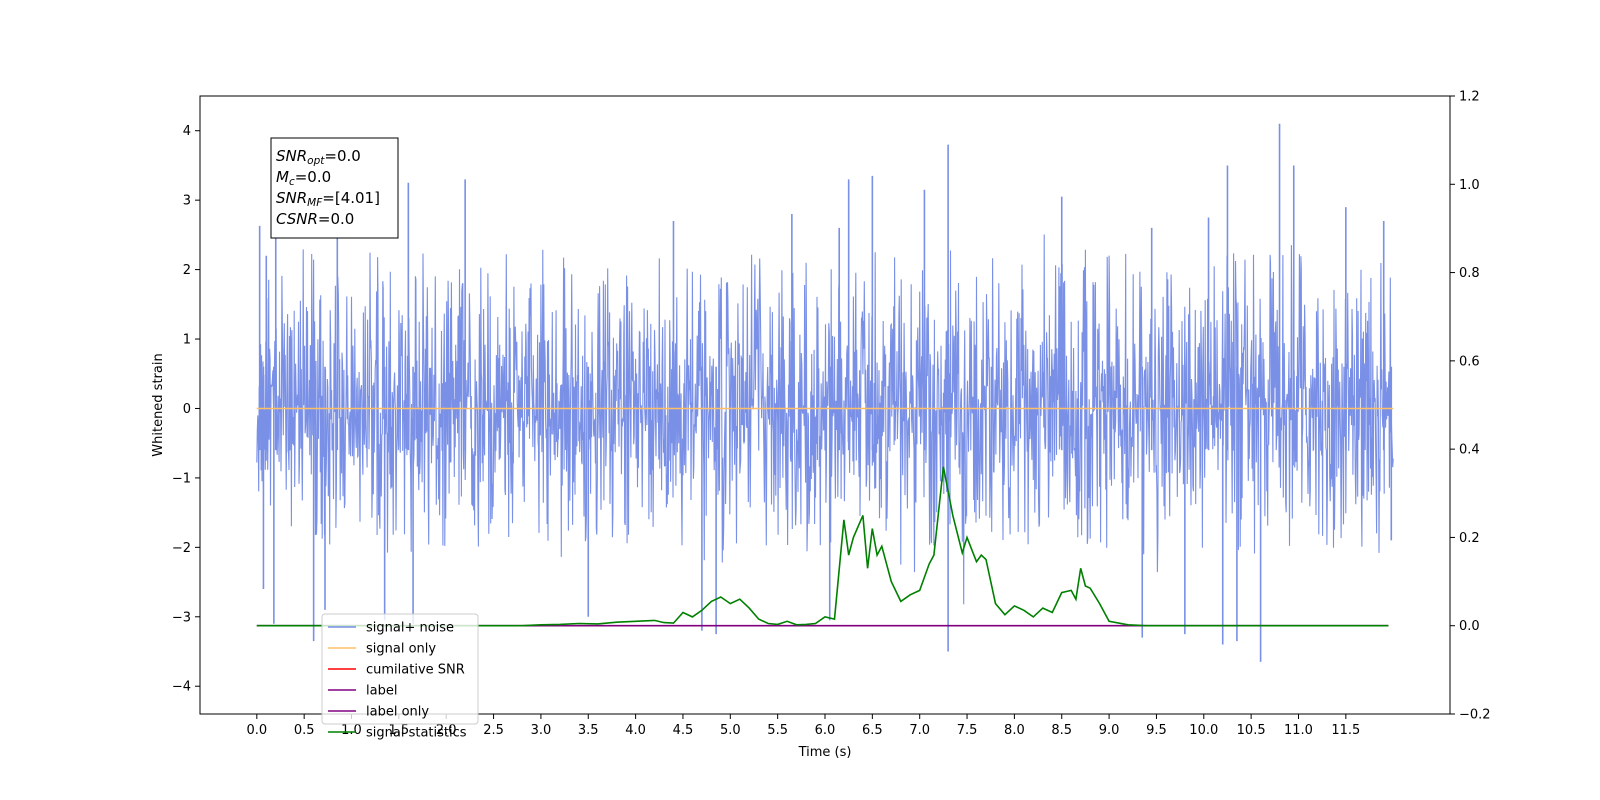 The width and height of the screenshot is (1600, 800). I want to click on y-tick-label: 3, so click(187, 201).